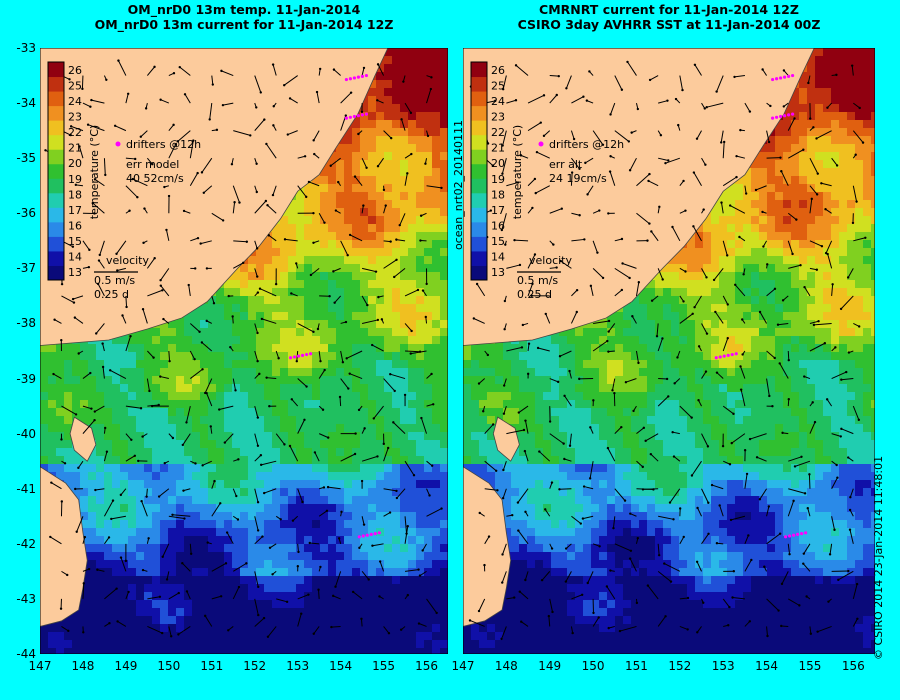  Describe the element at coordinates (354, 116) in the screenshot. I see `drifter-point` at that location.